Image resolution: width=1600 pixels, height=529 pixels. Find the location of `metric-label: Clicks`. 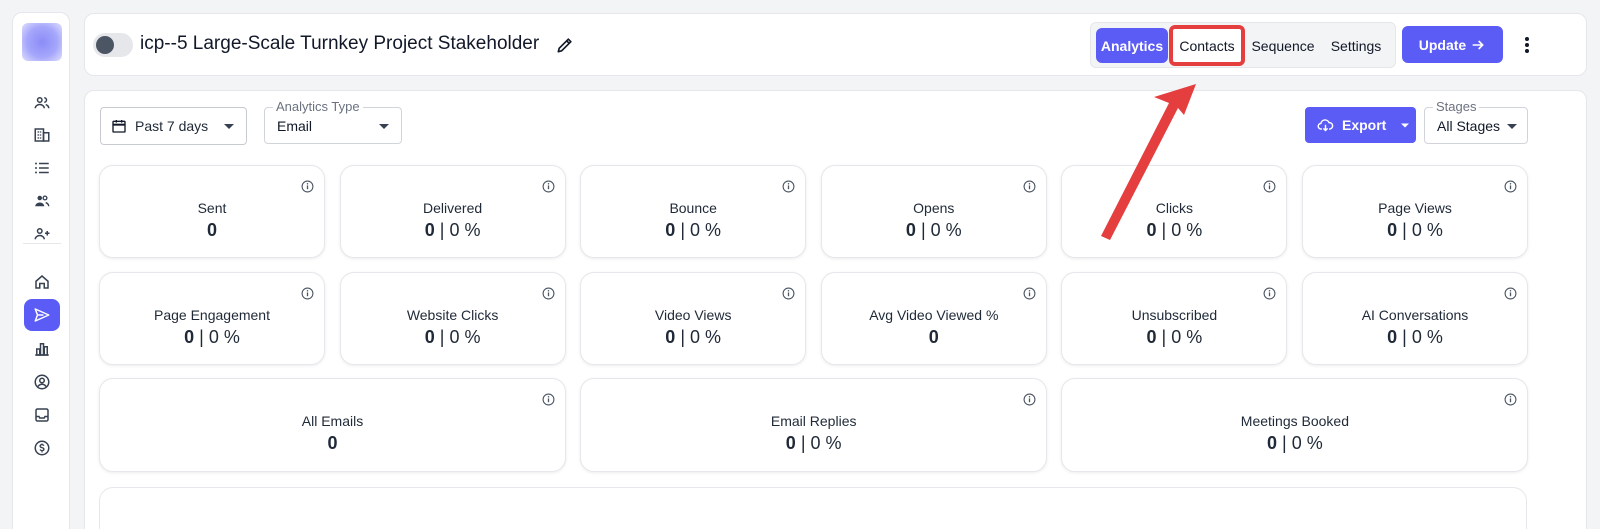

metric-label: Clicks is located at coordinates (1174, 208).